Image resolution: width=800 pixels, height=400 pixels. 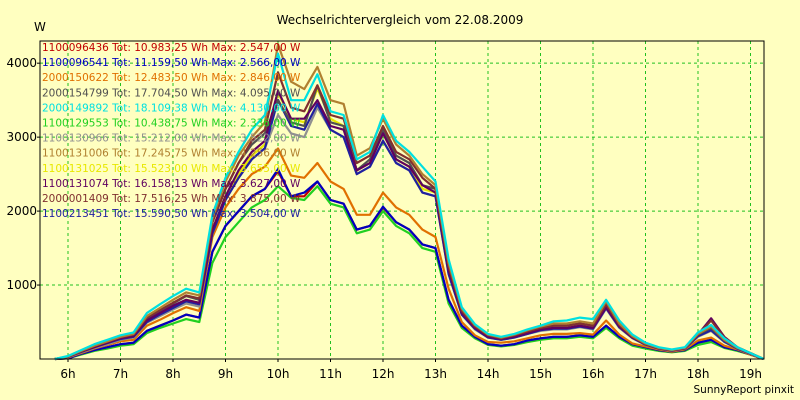 I want to click on y-tick-label: 1000, so click(x=21, y=285).